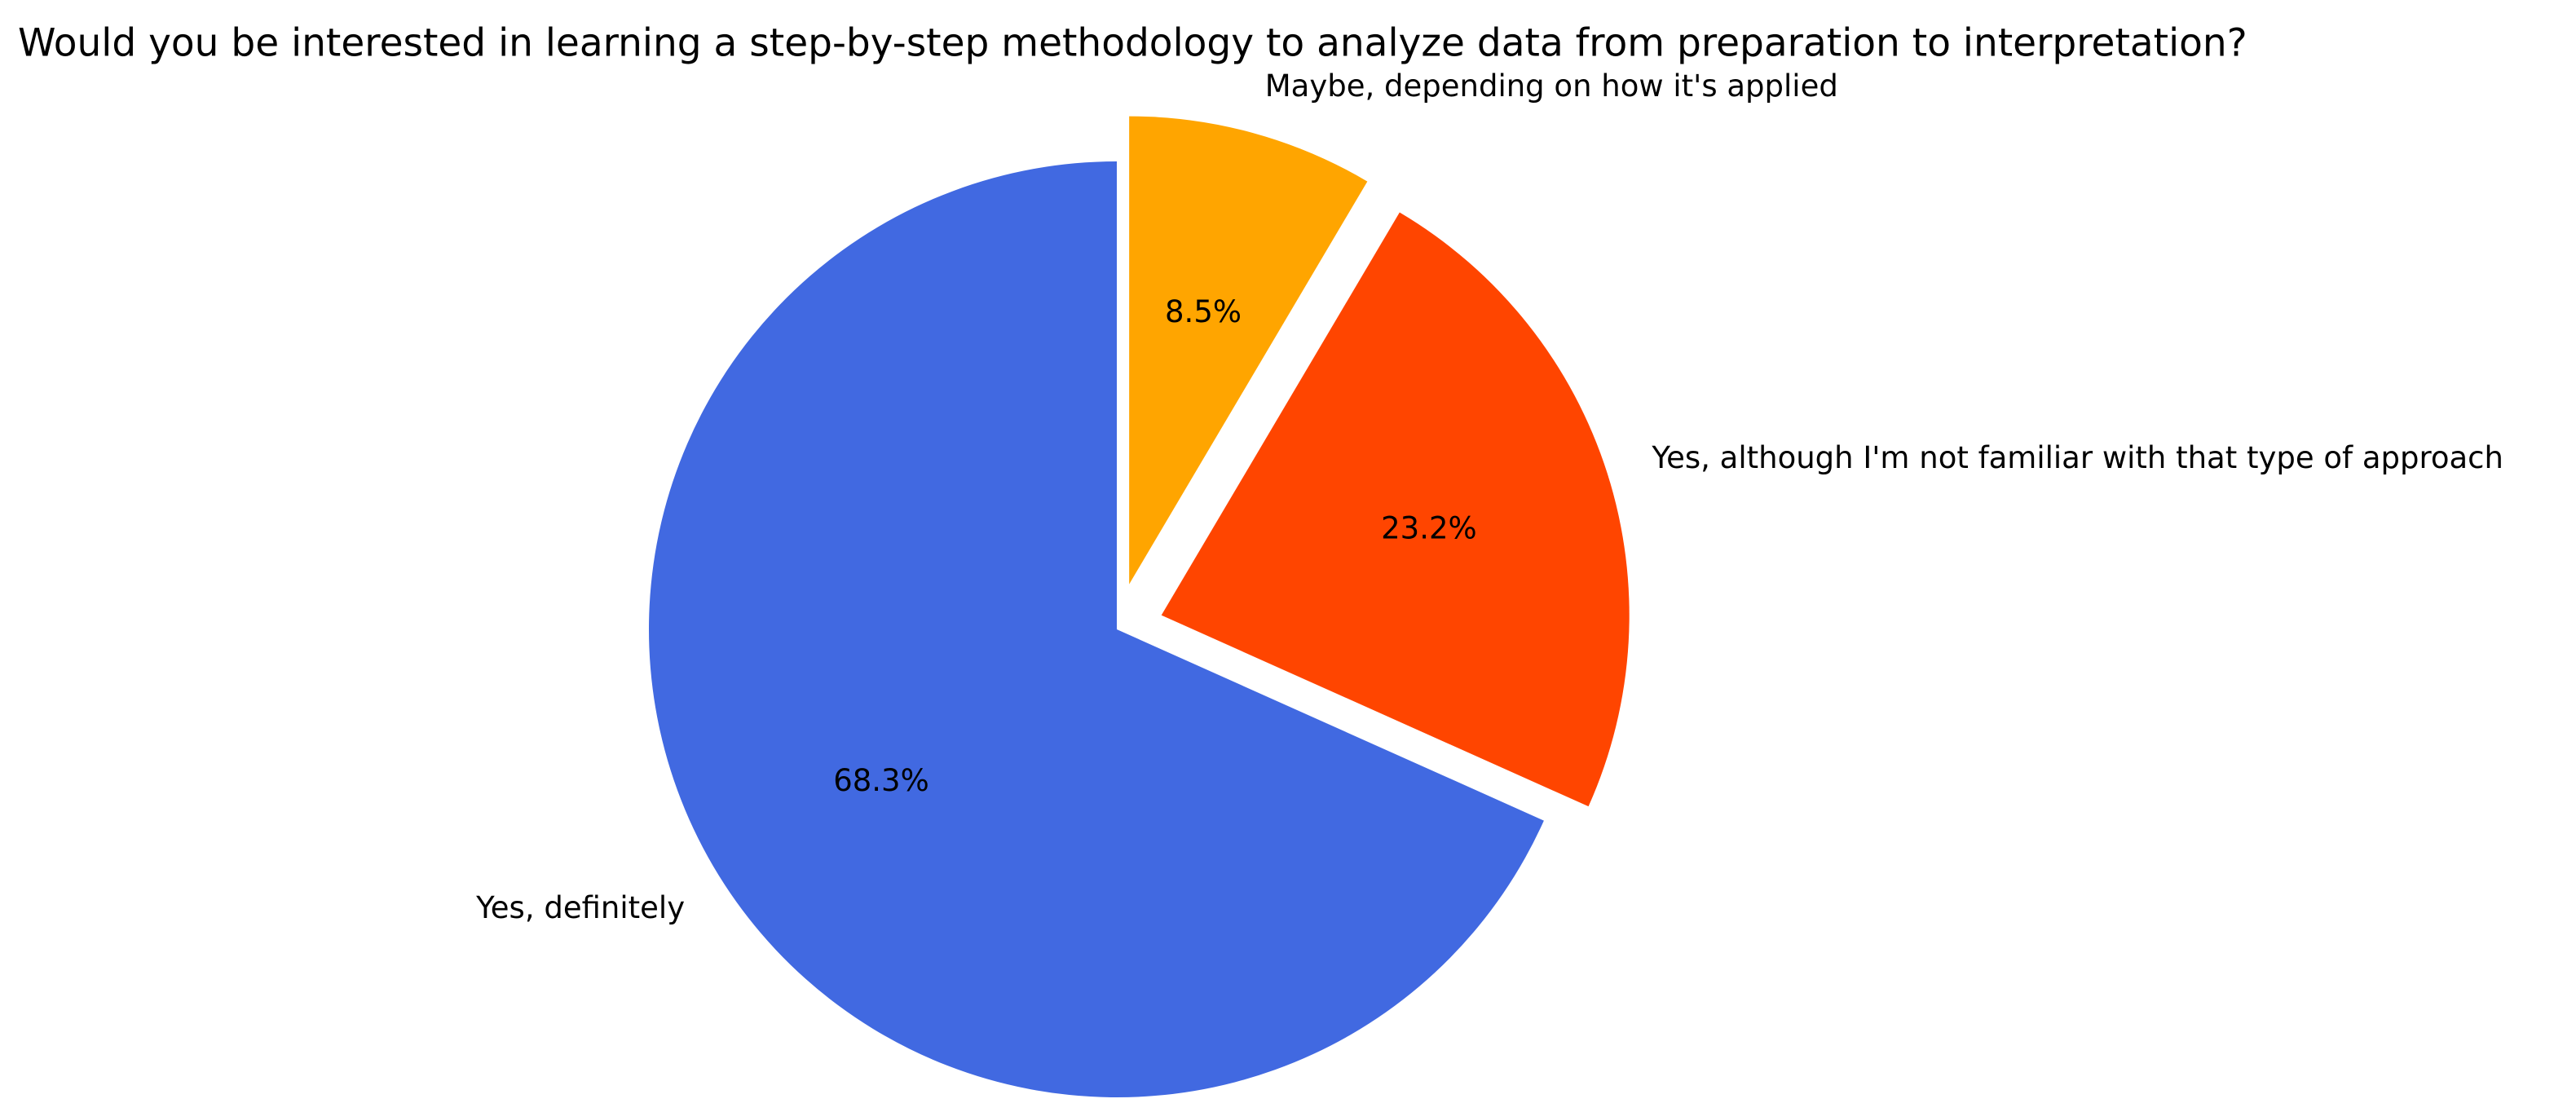 The image size is (2576, 1112). I want to click on value-label: 68.3%, so click(881, 780).